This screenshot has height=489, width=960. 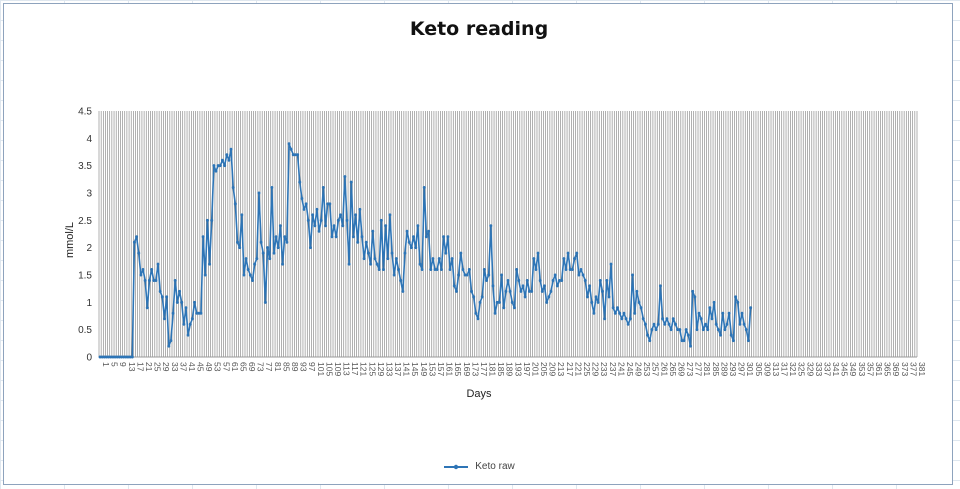 What do you see at coordinates (175, 367) in the screenshot?
I see `x-tick-label: 33` at bounding box center [175, 367].